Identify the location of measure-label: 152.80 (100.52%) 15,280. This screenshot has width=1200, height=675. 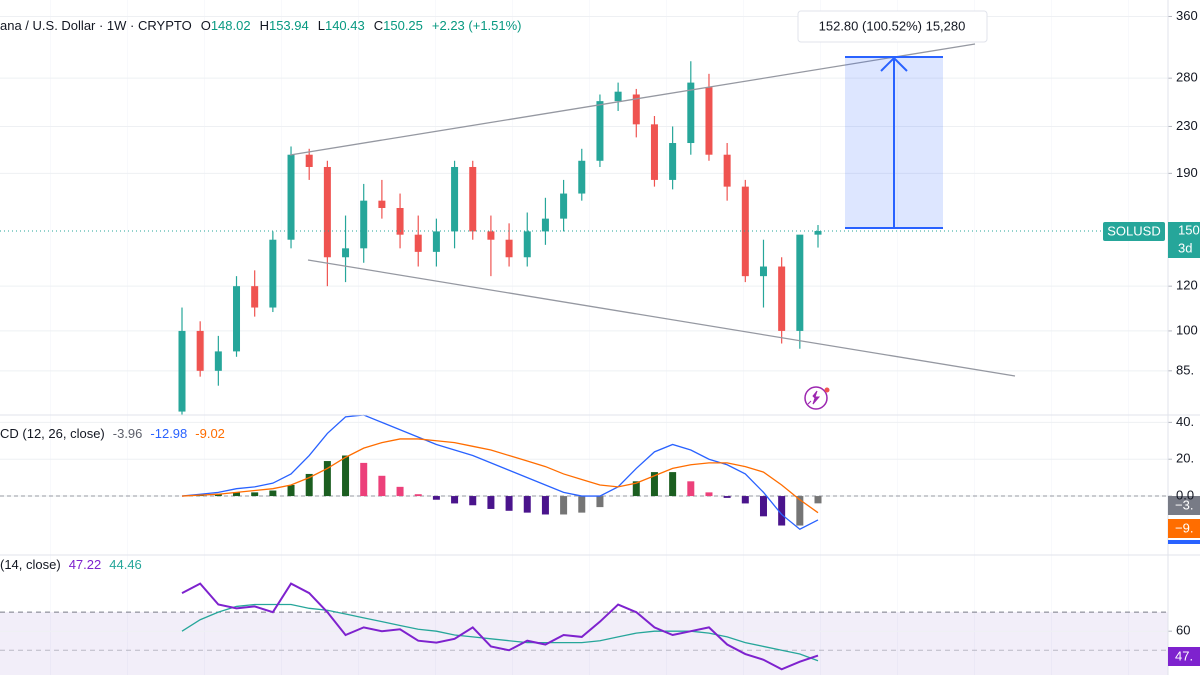
(892, 25).